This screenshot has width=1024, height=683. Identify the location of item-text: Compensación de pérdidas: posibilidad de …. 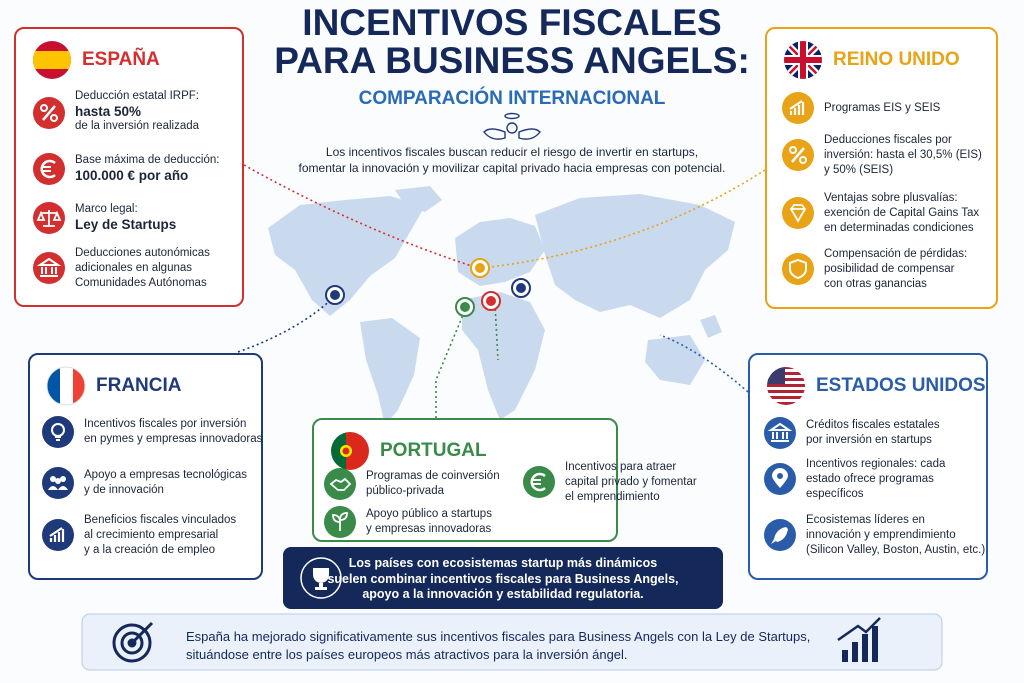
(895, 269).